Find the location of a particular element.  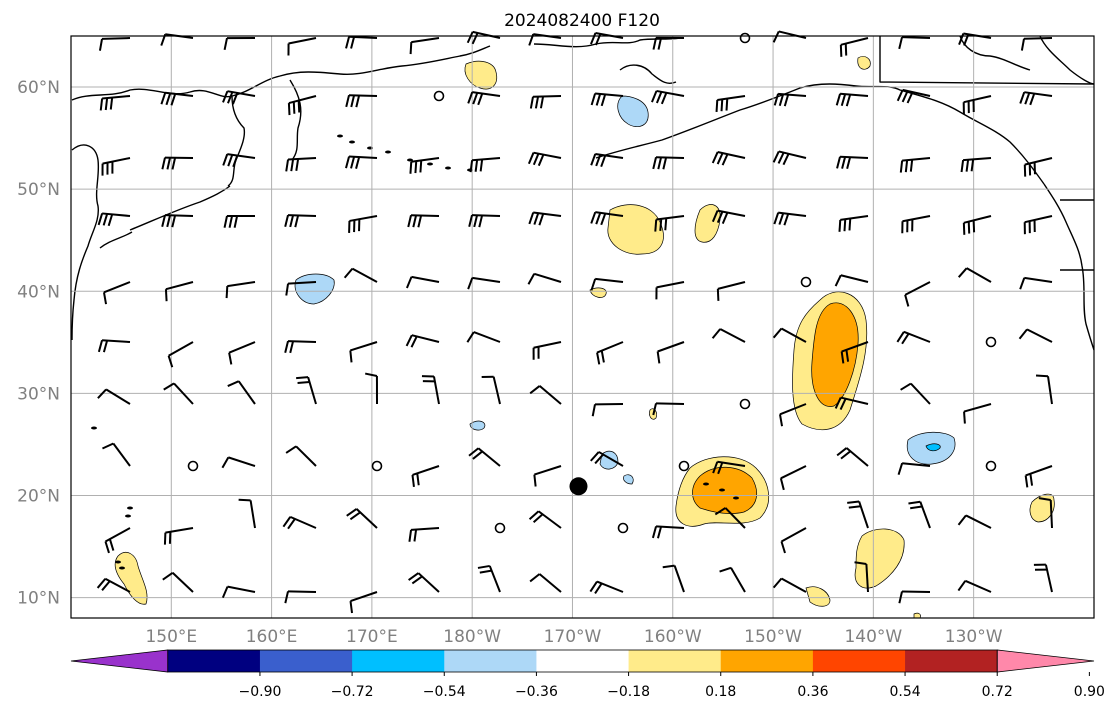

strong-positive-anomaly is located at coordinates (835, 354).